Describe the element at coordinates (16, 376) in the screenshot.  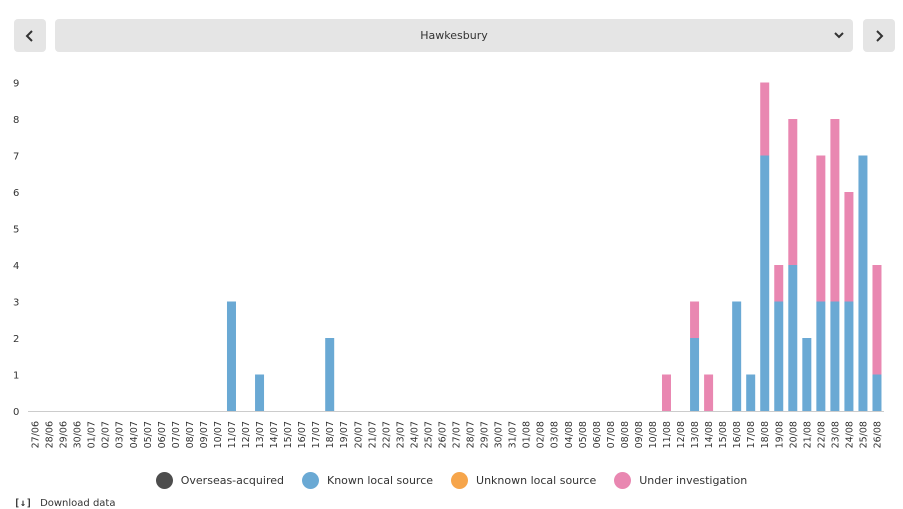
I see `y-tick-label: 1` at that location.